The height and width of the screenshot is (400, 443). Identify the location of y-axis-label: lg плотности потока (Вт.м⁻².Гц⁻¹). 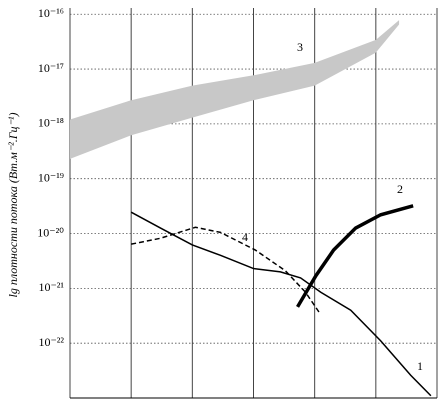
(13, 205).